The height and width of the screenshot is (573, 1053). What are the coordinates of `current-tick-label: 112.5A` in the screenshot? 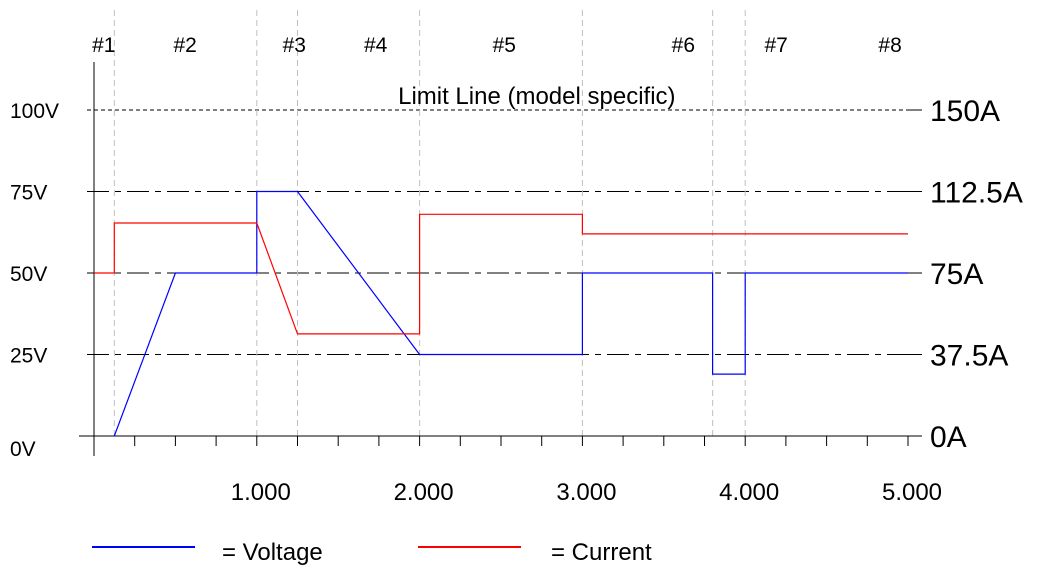 It's located at (976, 193).